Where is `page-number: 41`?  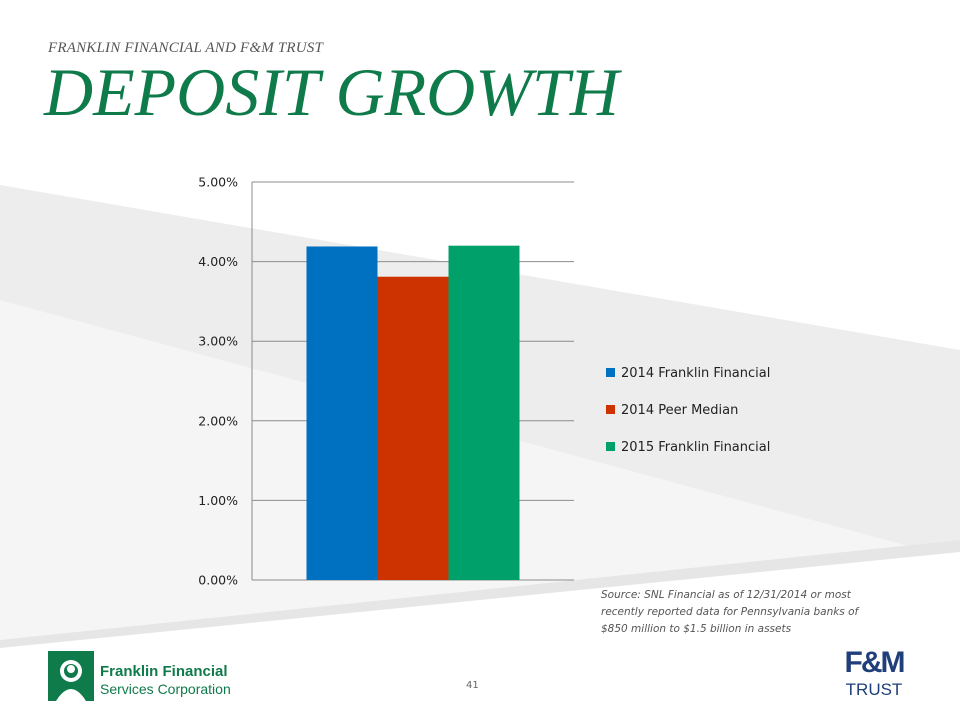 page-number: 41 is located at coordinates (472, 685).